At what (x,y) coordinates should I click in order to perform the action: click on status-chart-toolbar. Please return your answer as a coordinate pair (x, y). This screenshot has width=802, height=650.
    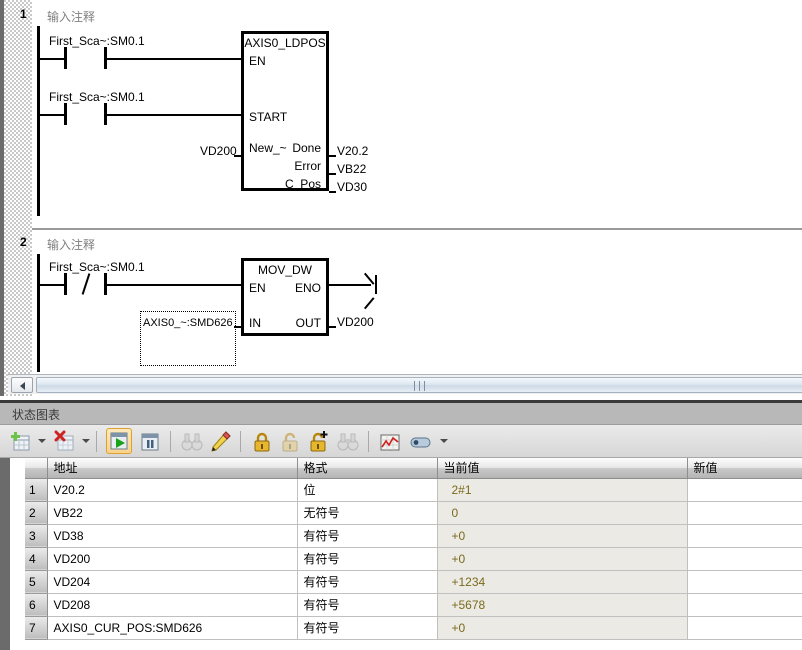
    Looking at the image, I should click on (401, 441).